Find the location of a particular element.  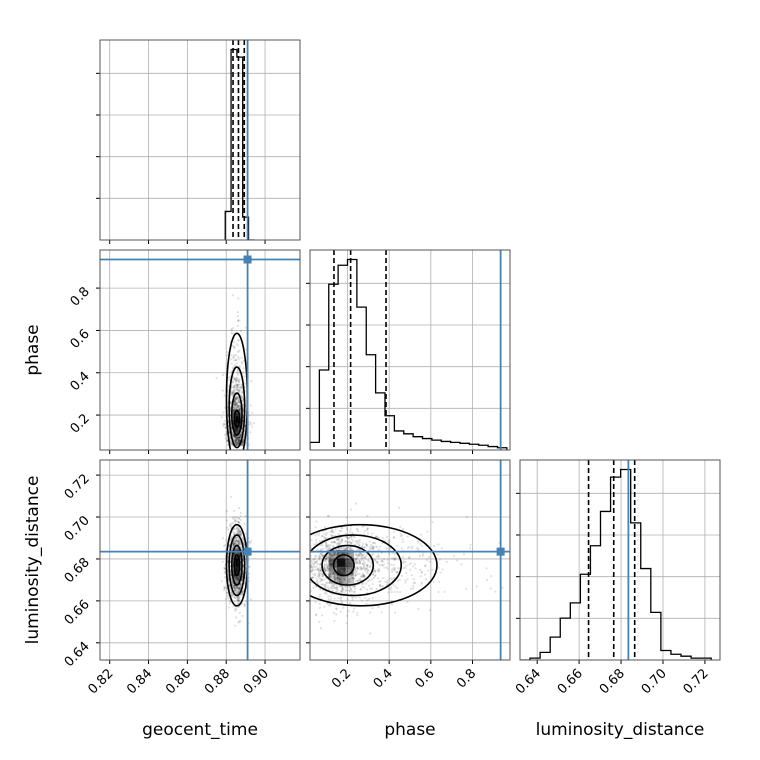

hist-panel-phase is located at coordinates (408, 351).